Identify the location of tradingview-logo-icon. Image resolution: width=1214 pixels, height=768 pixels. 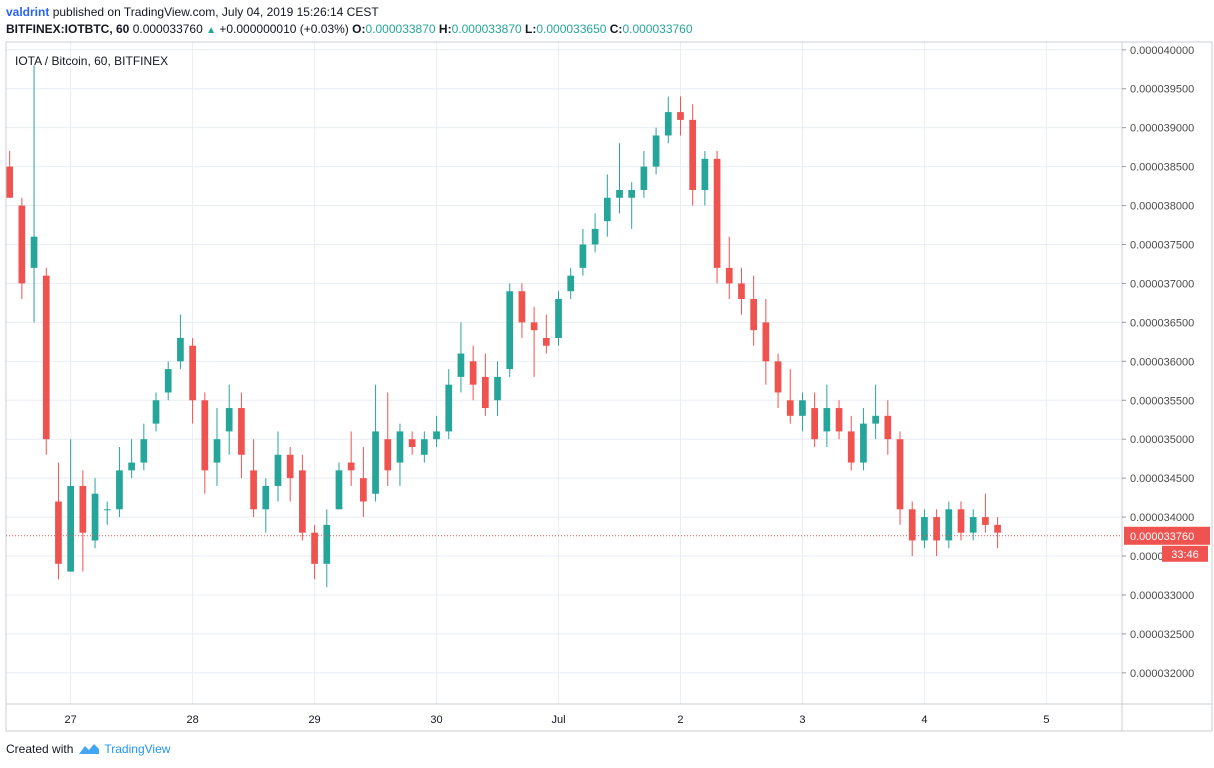
(89, 749).